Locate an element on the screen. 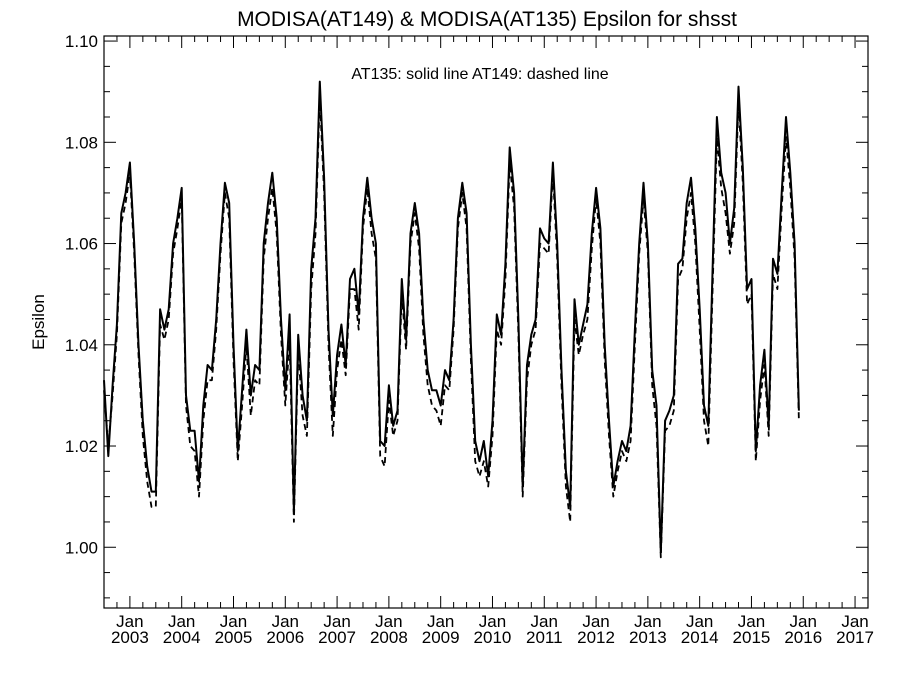 The image size is (900, 675). y-tick-label: 1.02 is located at coordinates (81, 446).